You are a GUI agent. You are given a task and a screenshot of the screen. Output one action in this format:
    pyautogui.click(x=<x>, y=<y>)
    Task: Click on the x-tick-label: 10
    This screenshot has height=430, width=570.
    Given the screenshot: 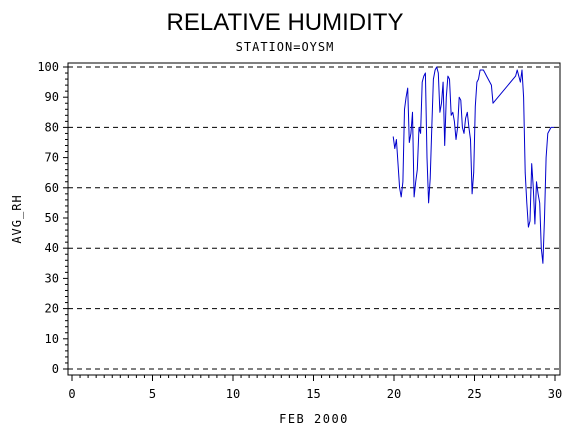 What is the action you would take?
    pyautogui.click(x=233, y=394)
    